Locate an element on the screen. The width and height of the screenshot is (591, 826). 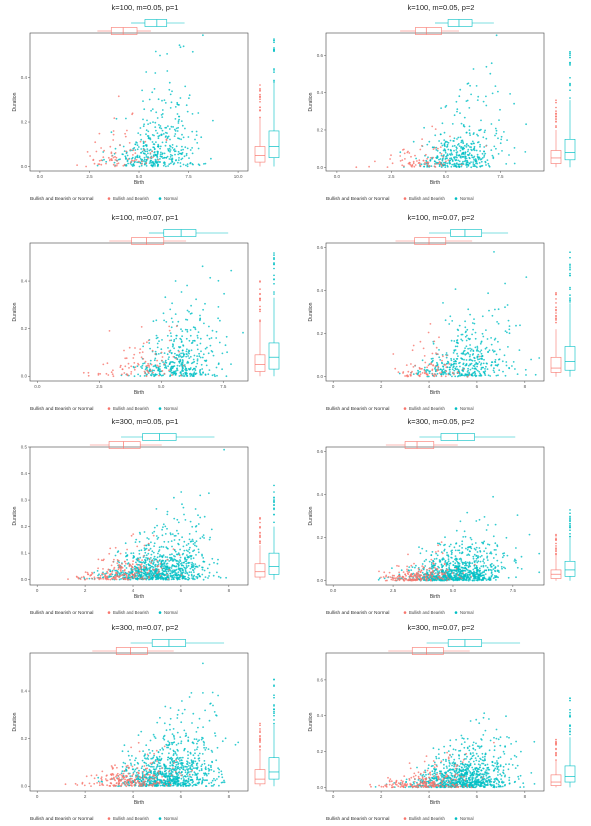
chart-title: k=100, m=0.05, p=1 is located at coordinates (145, 7).